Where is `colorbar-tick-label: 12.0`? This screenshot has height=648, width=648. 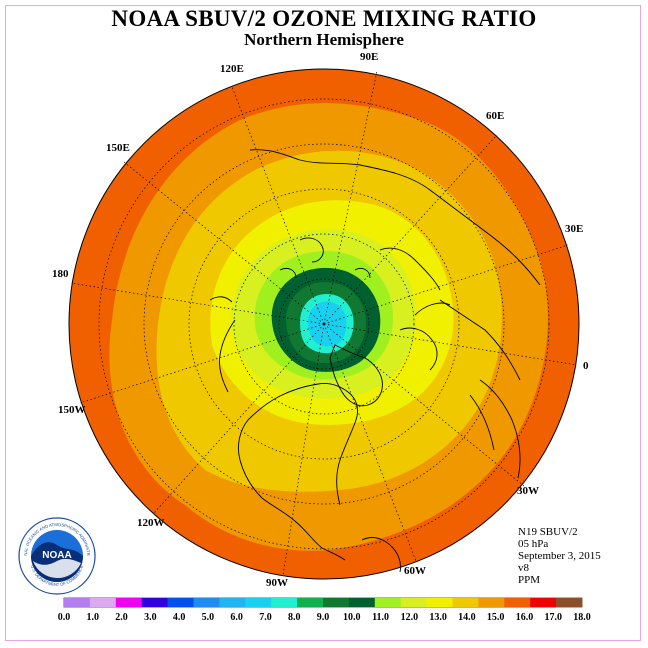 colorbar-tick-label: 12.0 is located at coordinates (410, 617).